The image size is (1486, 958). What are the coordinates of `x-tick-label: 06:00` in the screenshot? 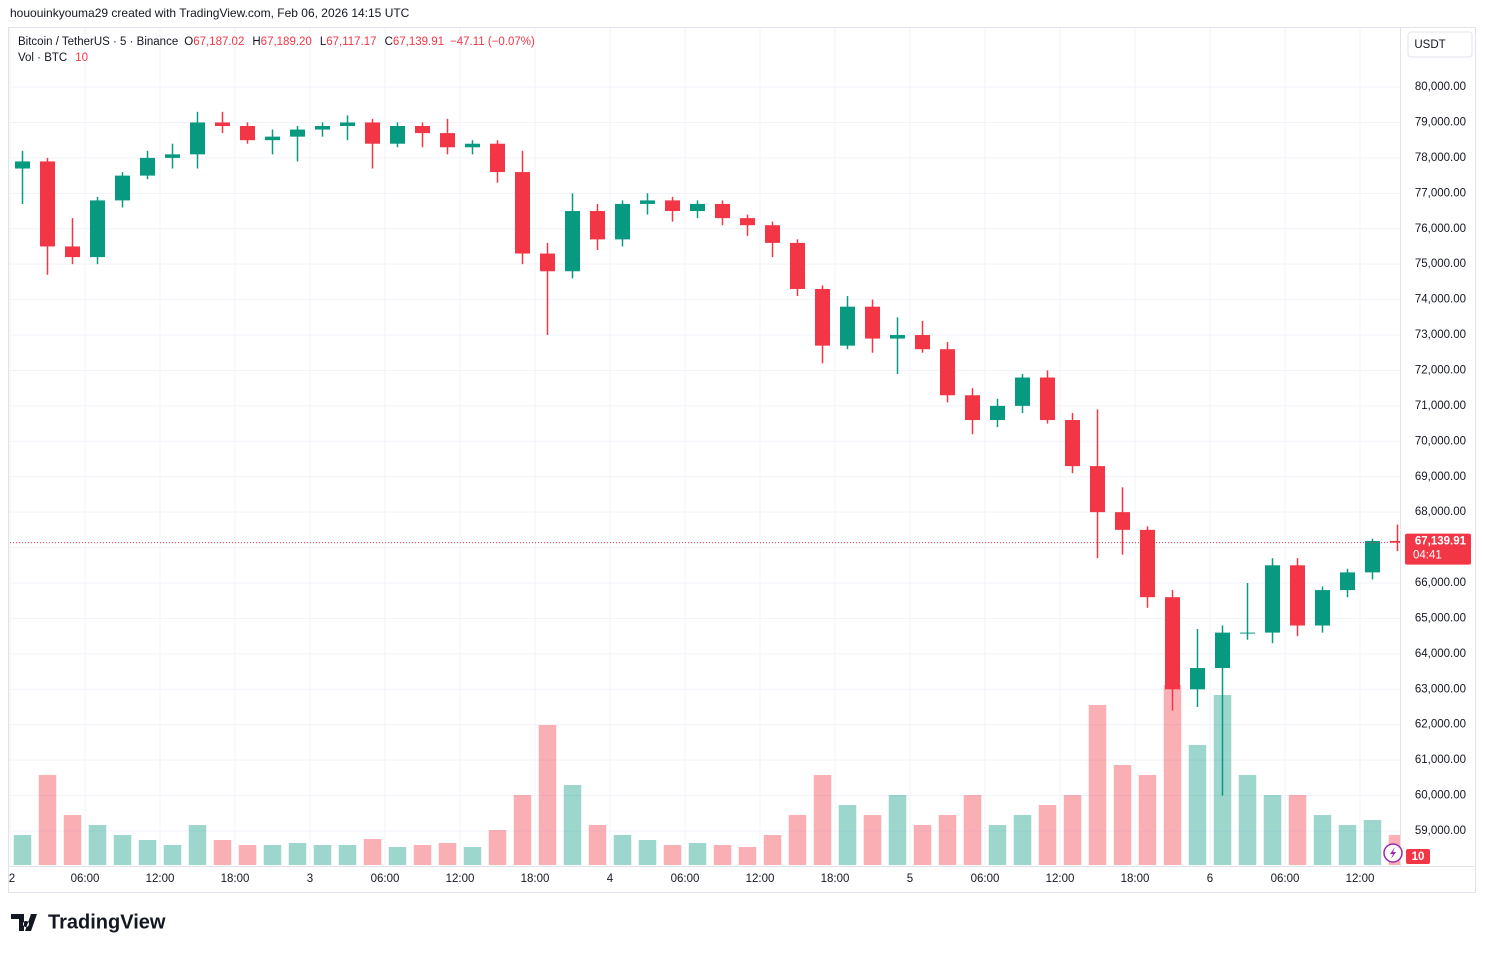 It's located at (85, 879).